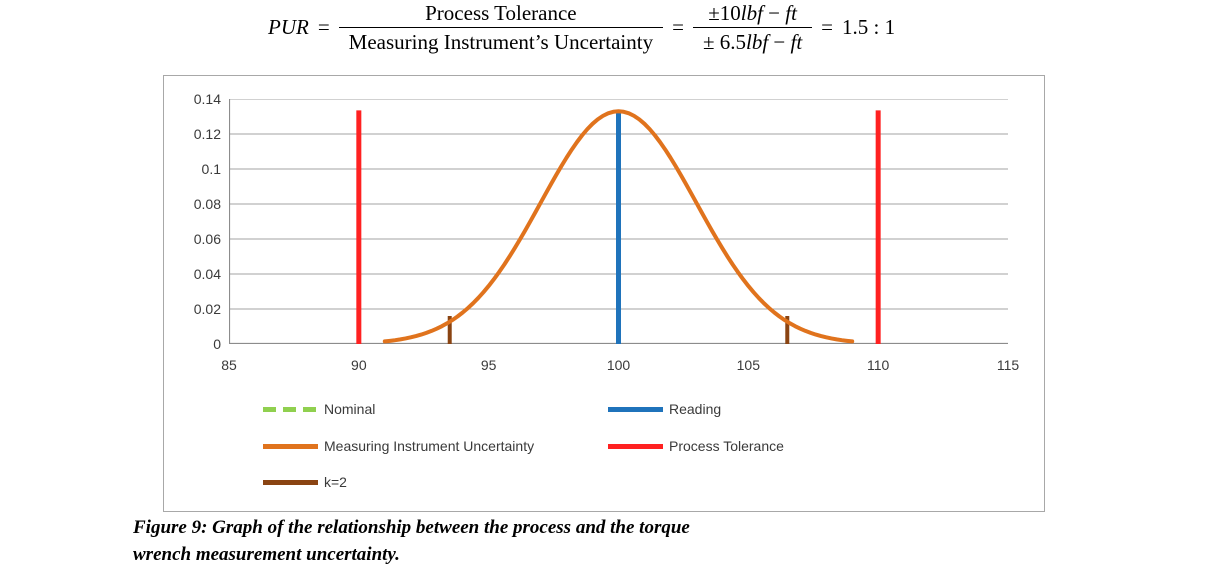 Image resolution: width=1208 pixels, height=573 pixels. What do you see at coordinates (207, 239) in the screenshot?
I see `y-tick-label: 0.06` at bounding box center [207, 239].